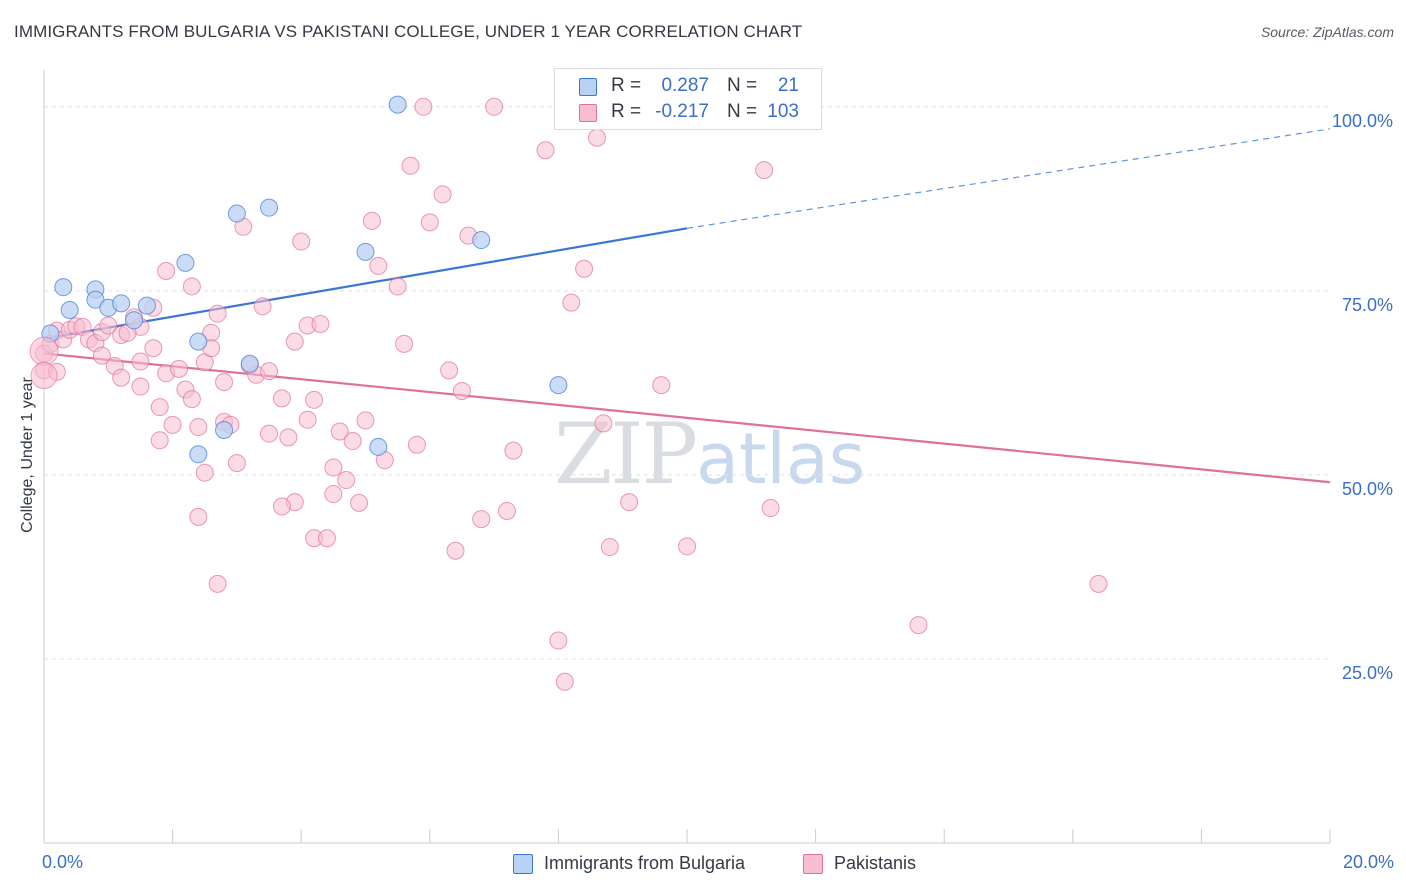 This screenshot has height=892, width=1406. What do you see at coordinates (783, 111) in the screenshot?
I see `n-value: 103` at bounding box center [783, 111].